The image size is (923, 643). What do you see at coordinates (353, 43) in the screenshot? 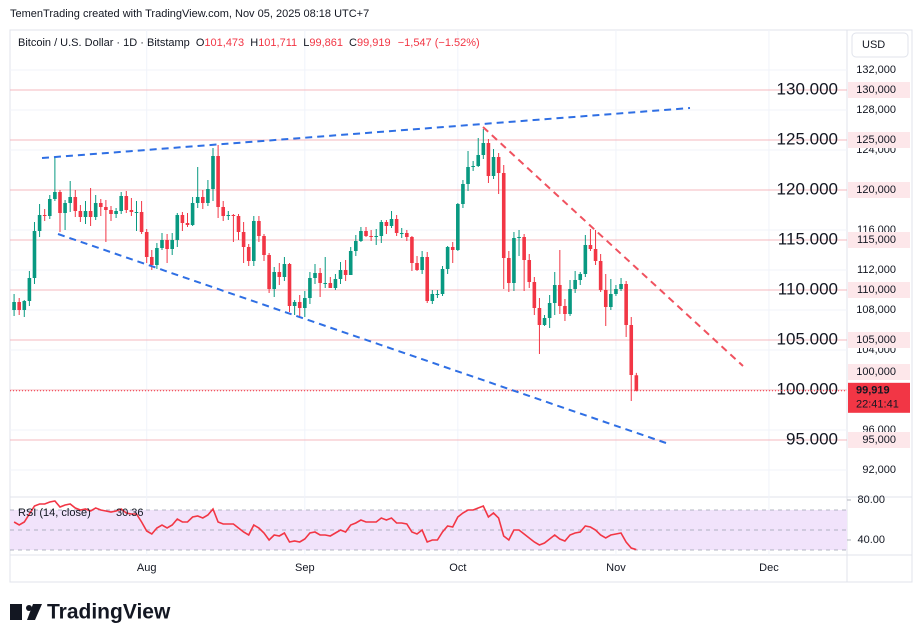
I see `legend-c: C` at bounding box center [353, 43].